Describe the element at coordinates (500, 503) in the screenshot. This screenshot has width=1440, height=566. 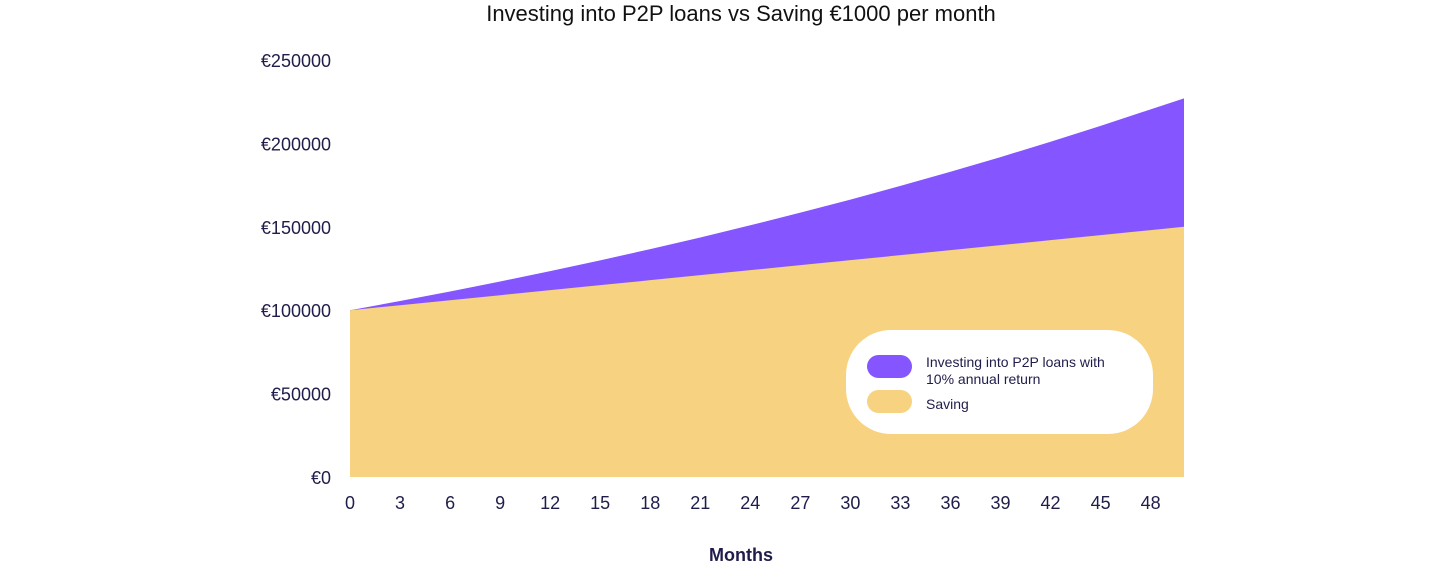
I see `x-tick-label: 9` at that location.